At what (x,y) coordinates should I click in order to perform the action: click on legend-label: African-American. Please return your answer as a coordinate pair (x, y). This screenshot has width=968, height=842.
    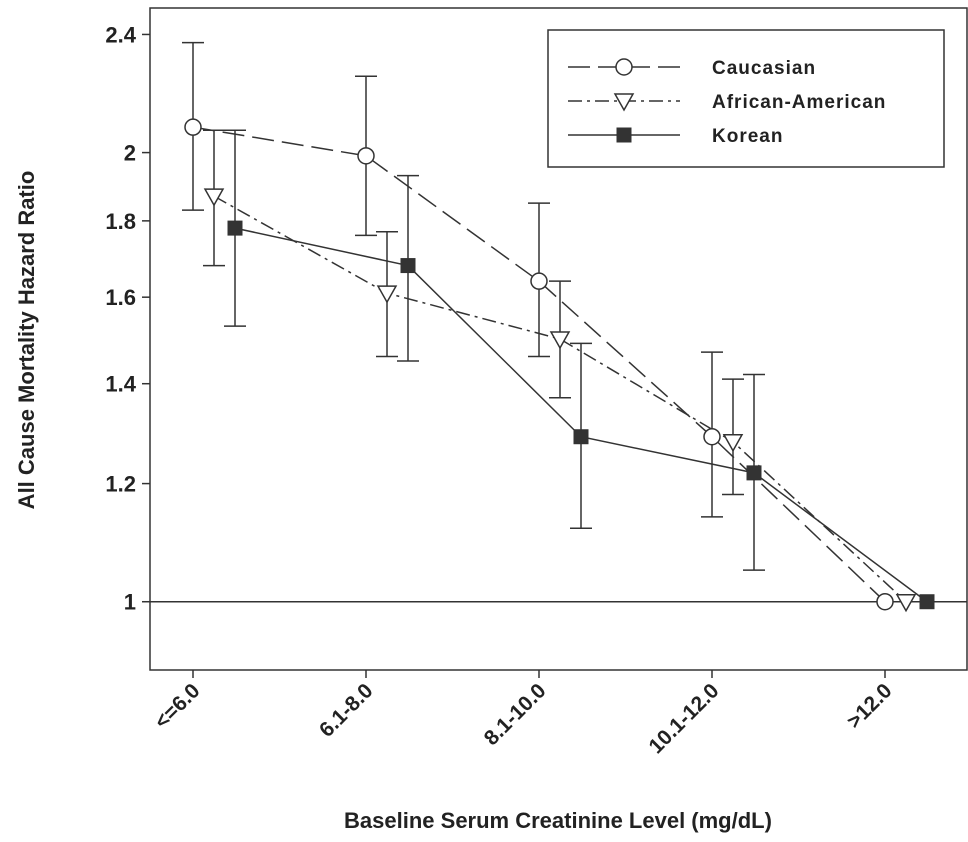
    Looking at the image, I should click on (799, 102).